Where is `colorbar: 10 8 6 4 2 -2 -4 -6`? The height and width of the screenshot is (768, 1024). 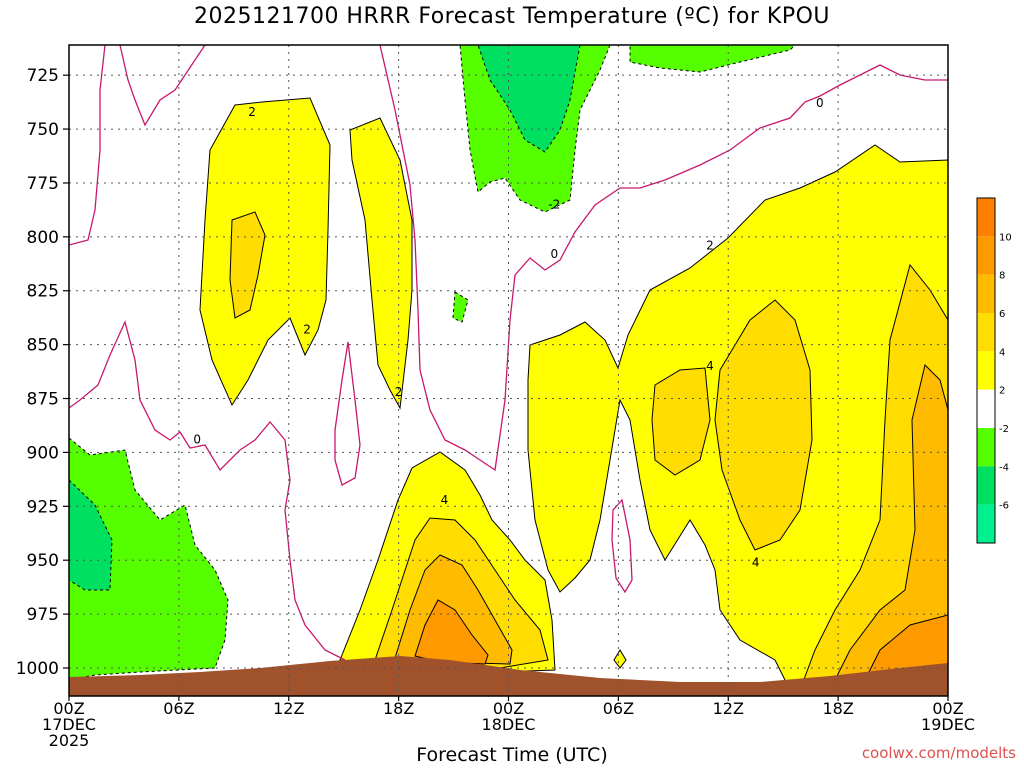 colorbar: 10 8 6 4 2 -2 -4 -6 is located at coordinates (994, 370).